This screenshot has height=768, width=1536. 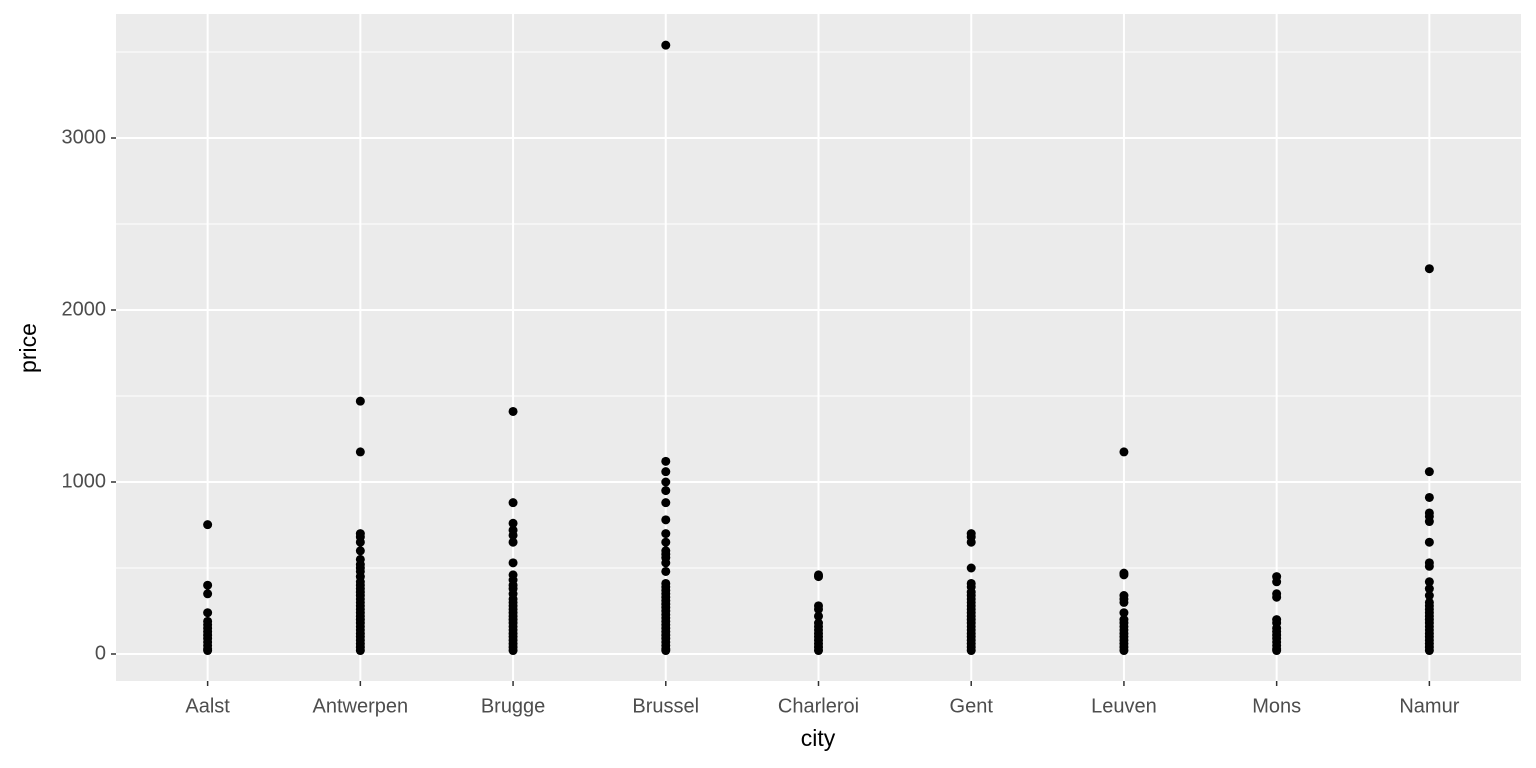 I want to click on y-tick-label: 3000, so click(x=84, y=137).